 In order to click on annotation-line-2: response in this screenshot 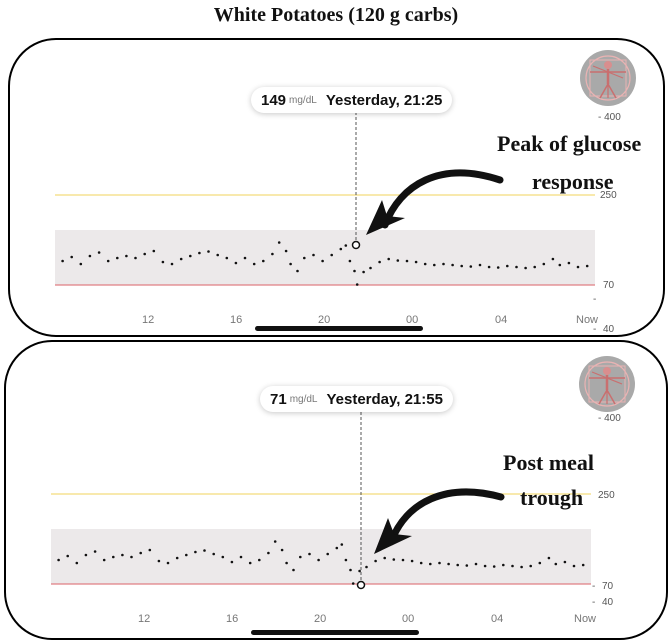, I will do `click(573, 181)`.